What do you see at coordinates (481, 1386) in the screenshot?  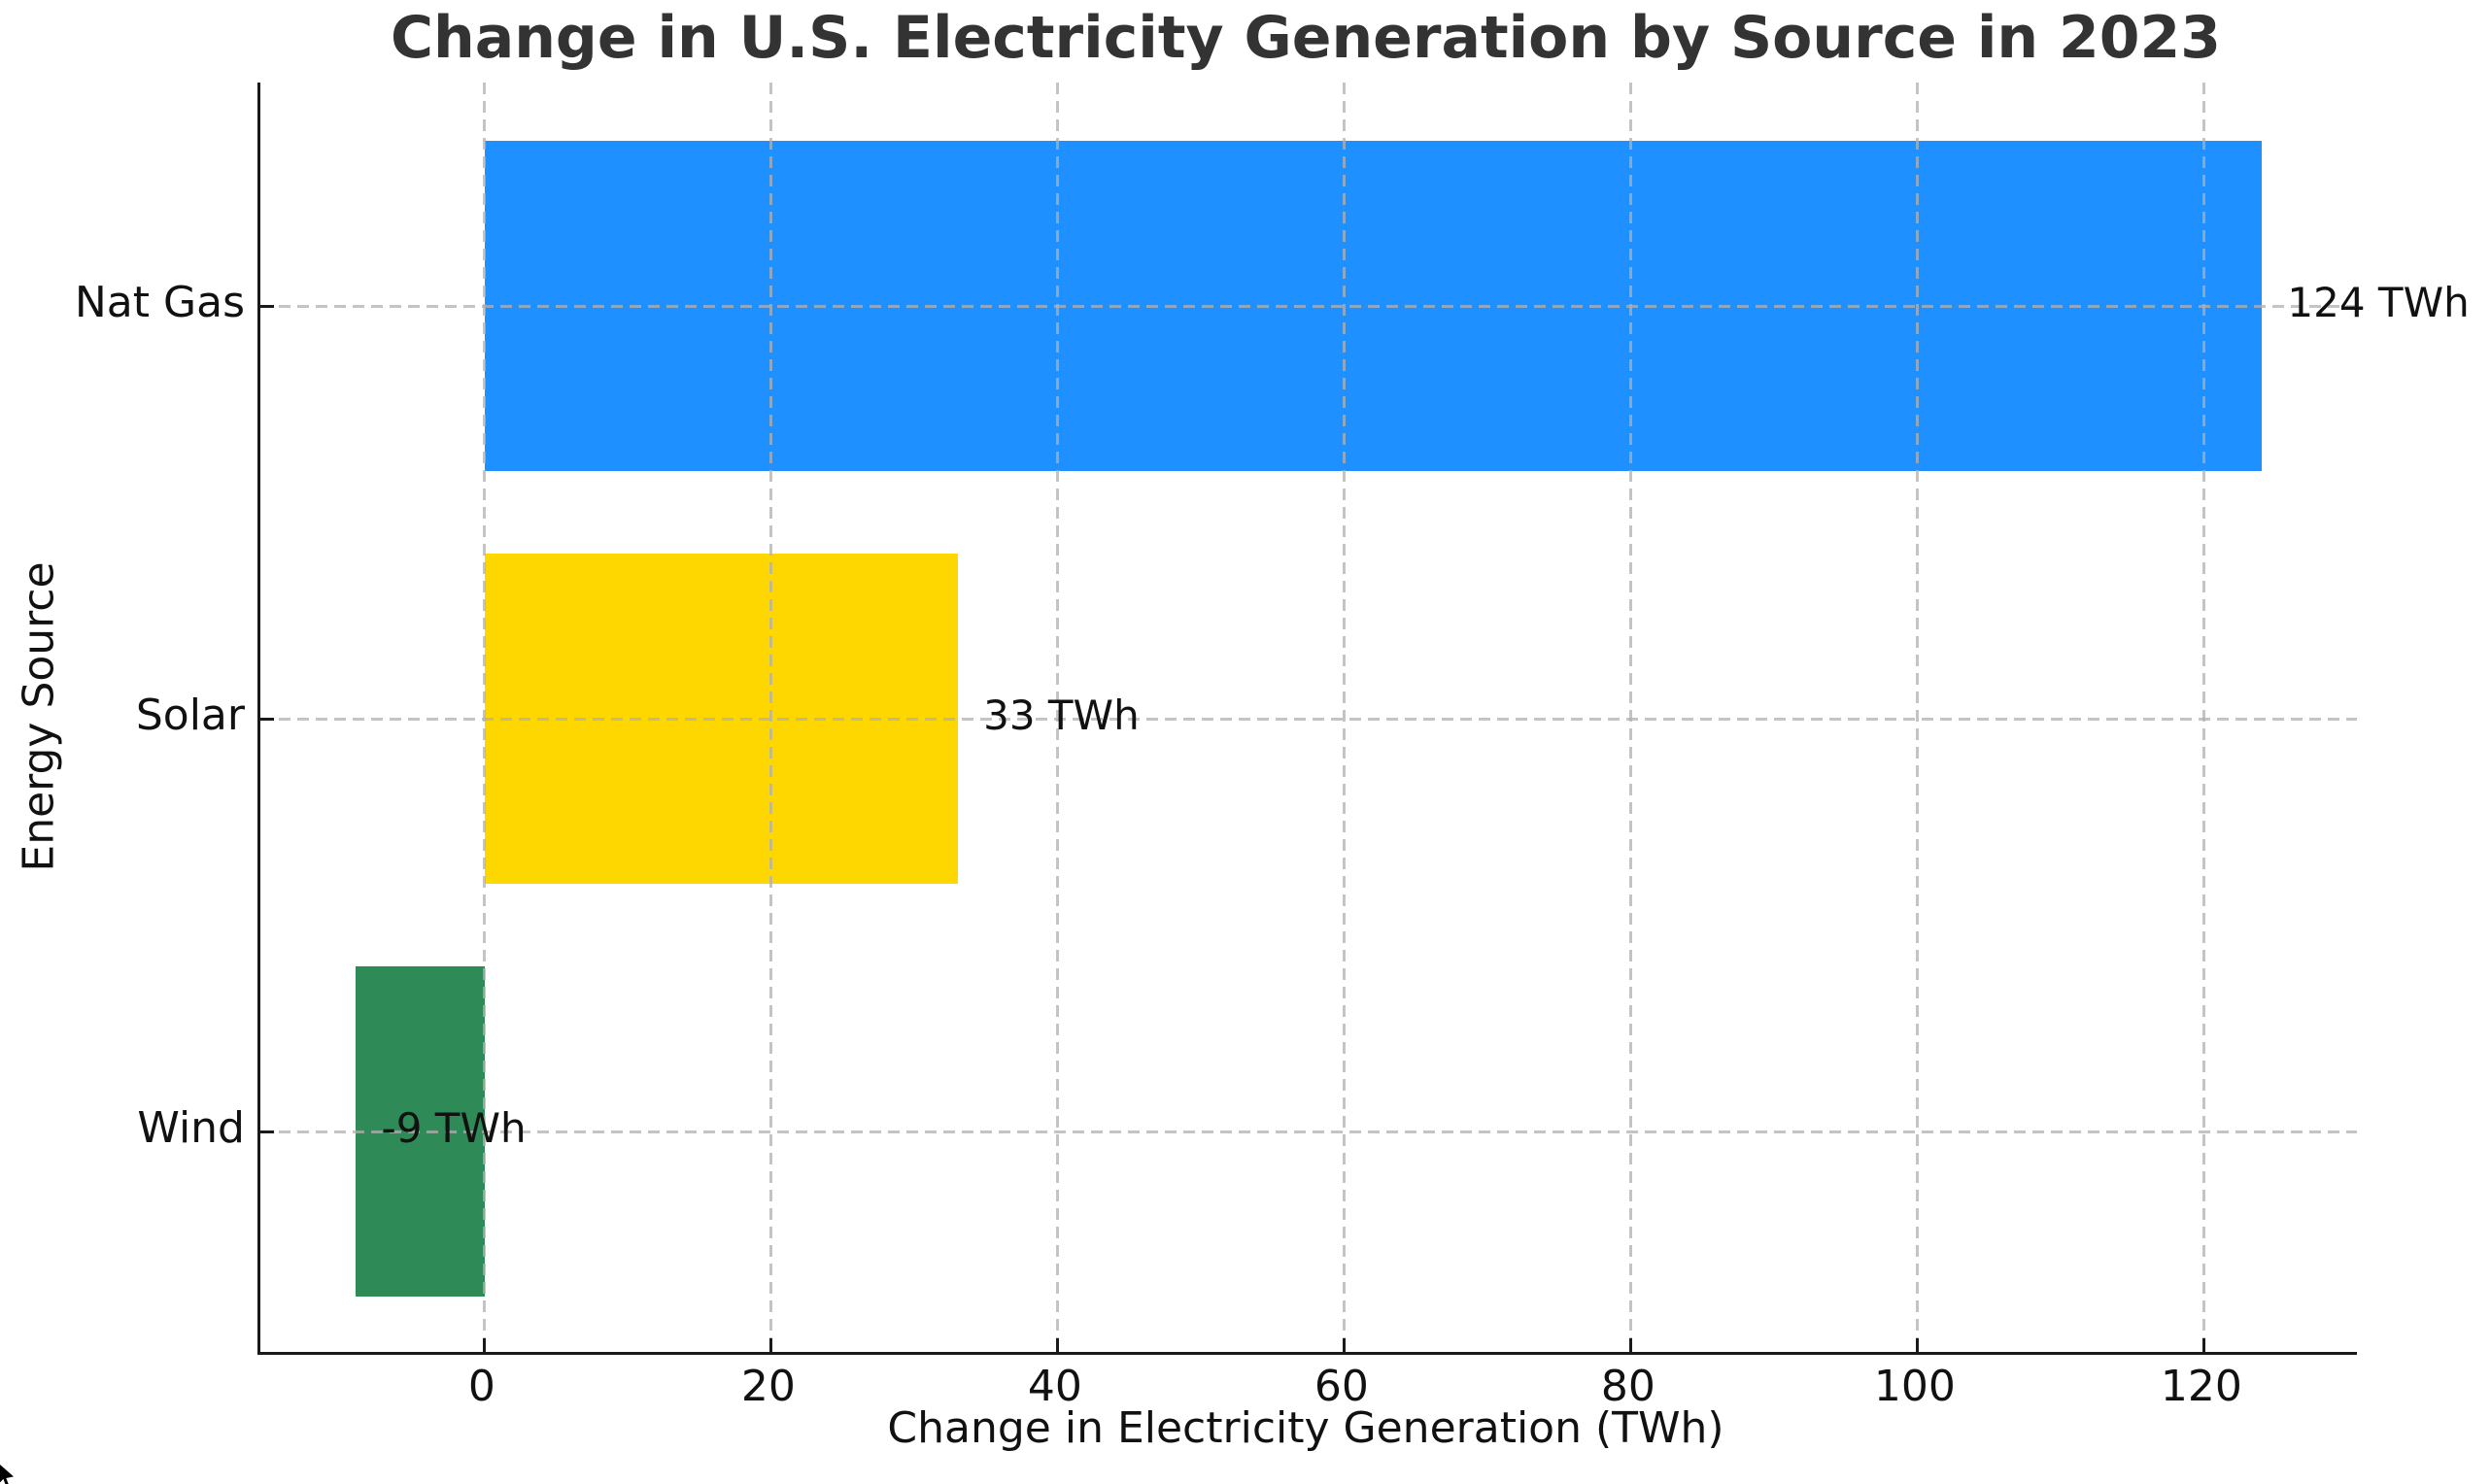 I see `x-tick-label-0: 0` at bounding box center [481, 1386].